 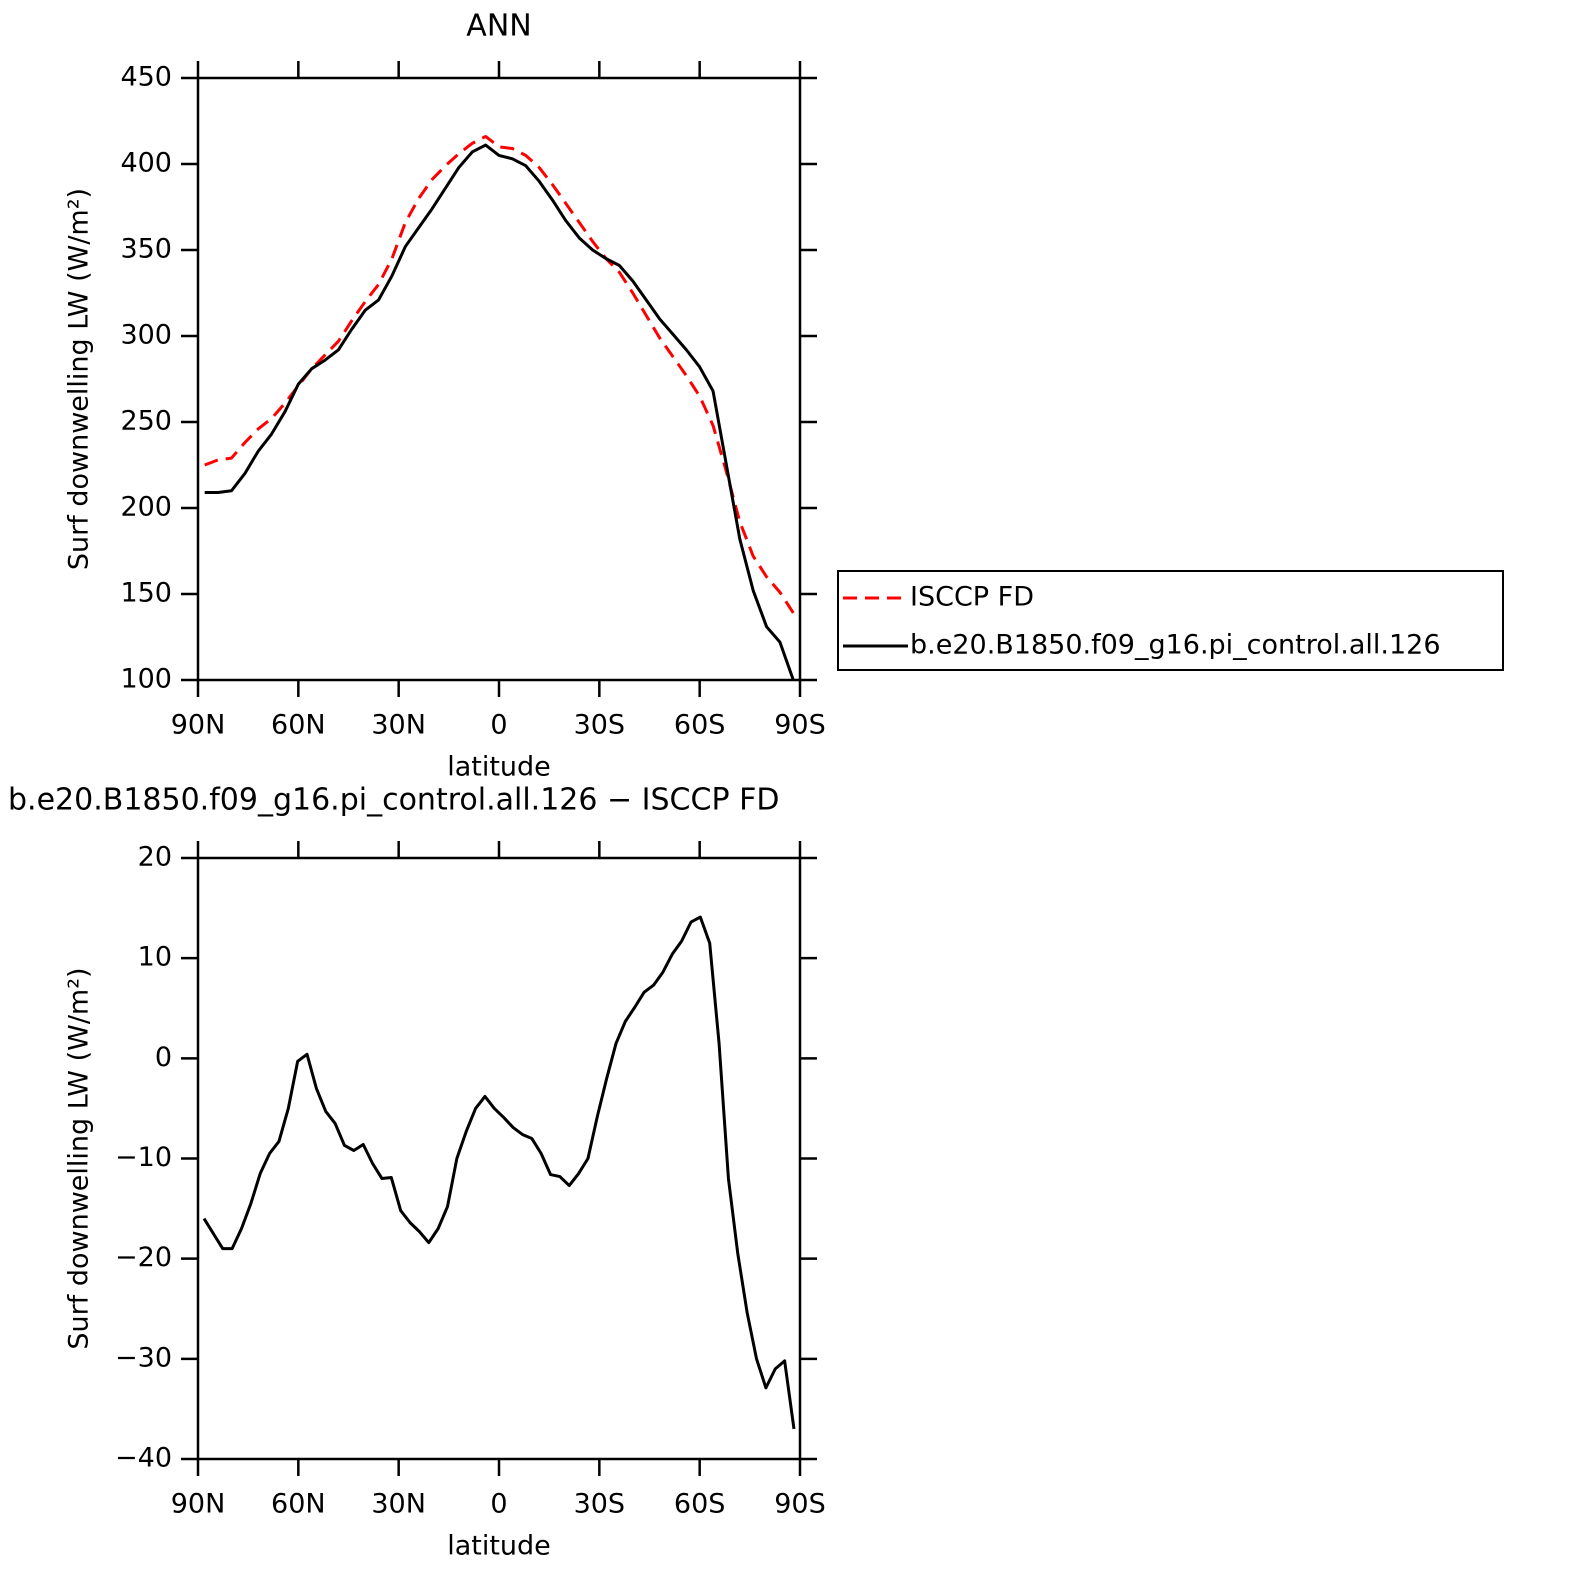 What do you see at coordinates (1175, 645) in the screenshot?
I see `legend-label: b.e20.B1850.f09_g16.pi_control.all.126` at bounding box center [1175, 645].